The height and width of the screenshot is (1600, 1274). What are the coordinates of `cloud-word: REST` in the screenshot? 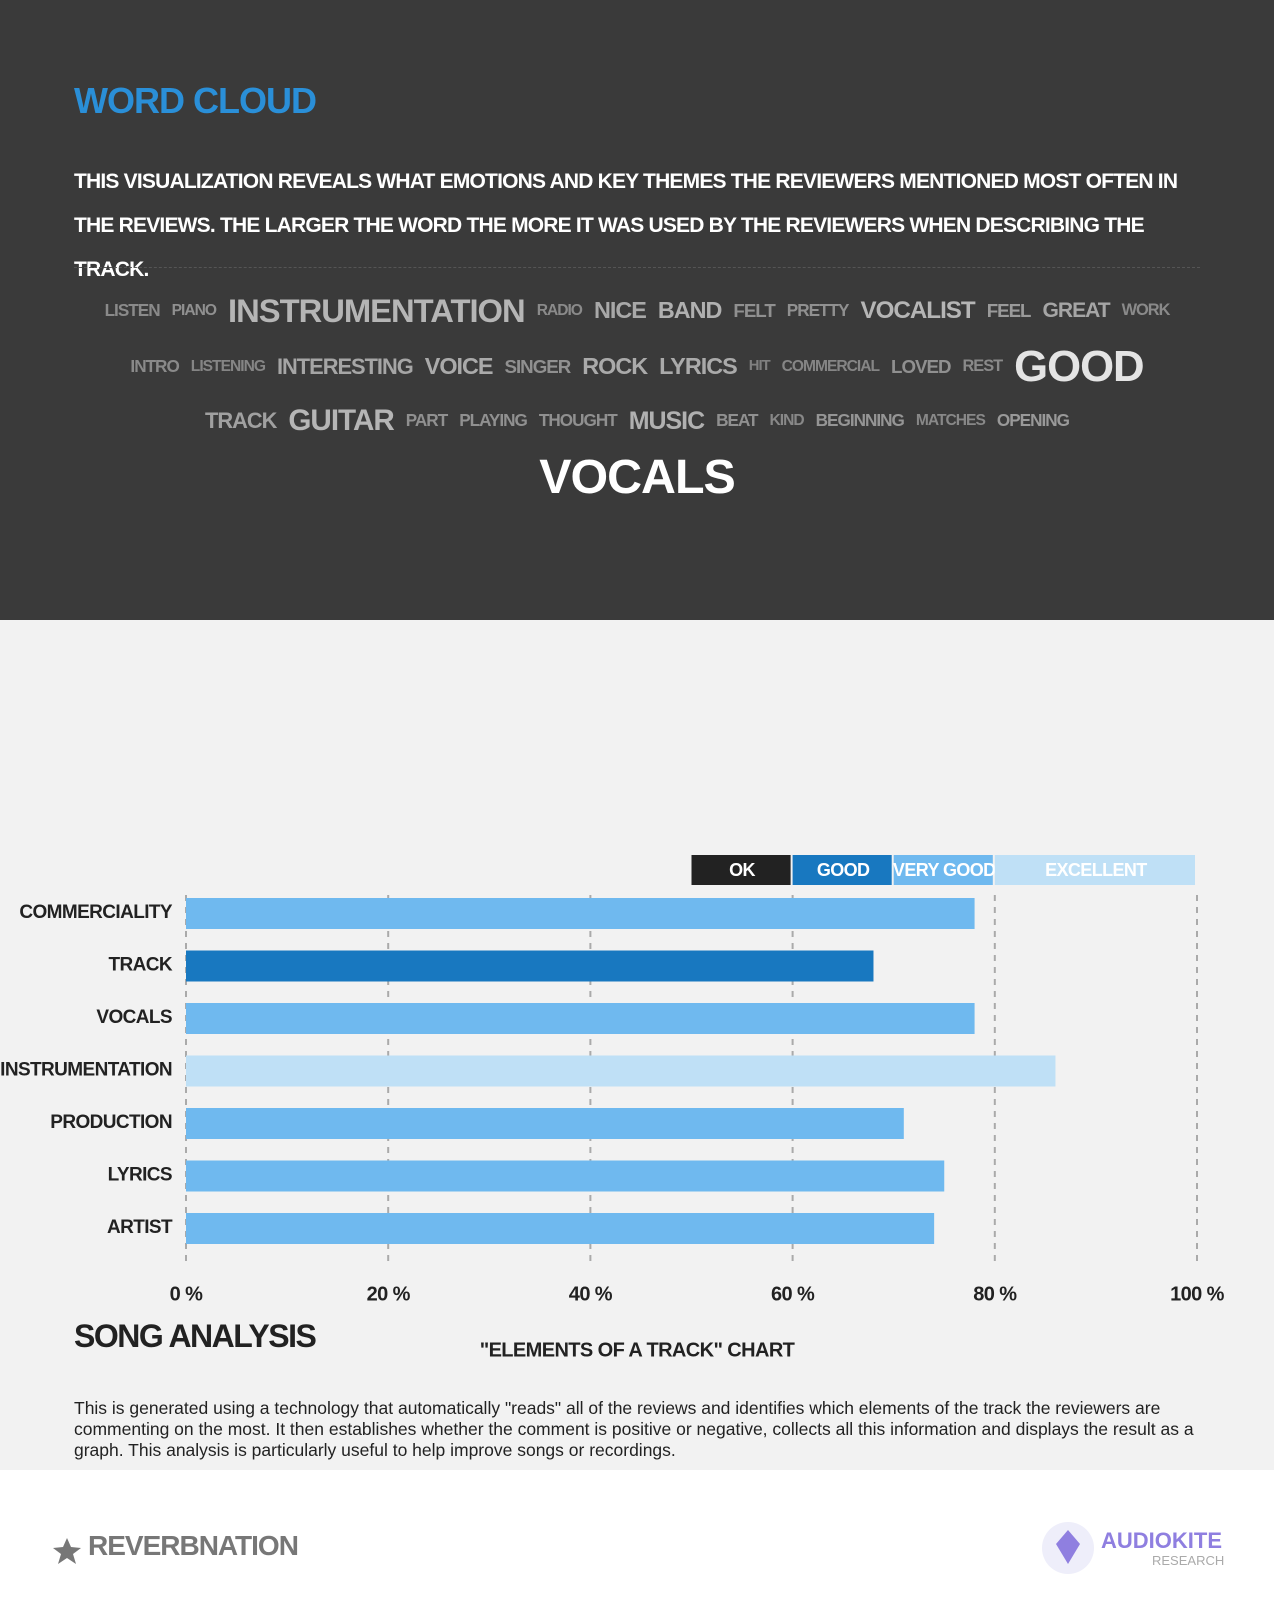 It's located at (982, 366).